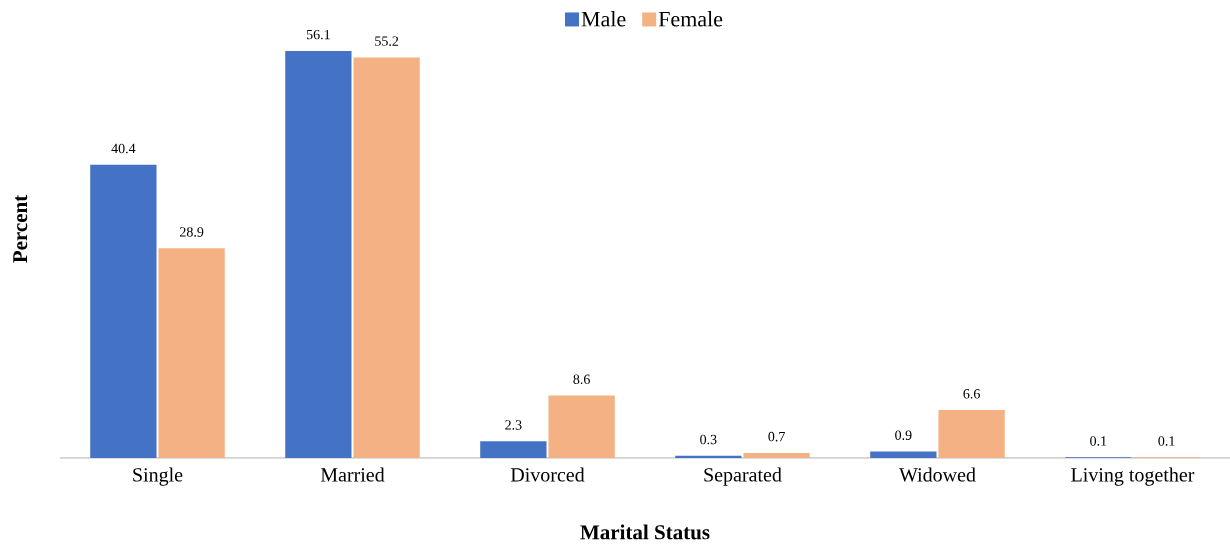 This screenshot has height=555, width=1230. I want to click on x-tick-label: Married, so click(352, 474).